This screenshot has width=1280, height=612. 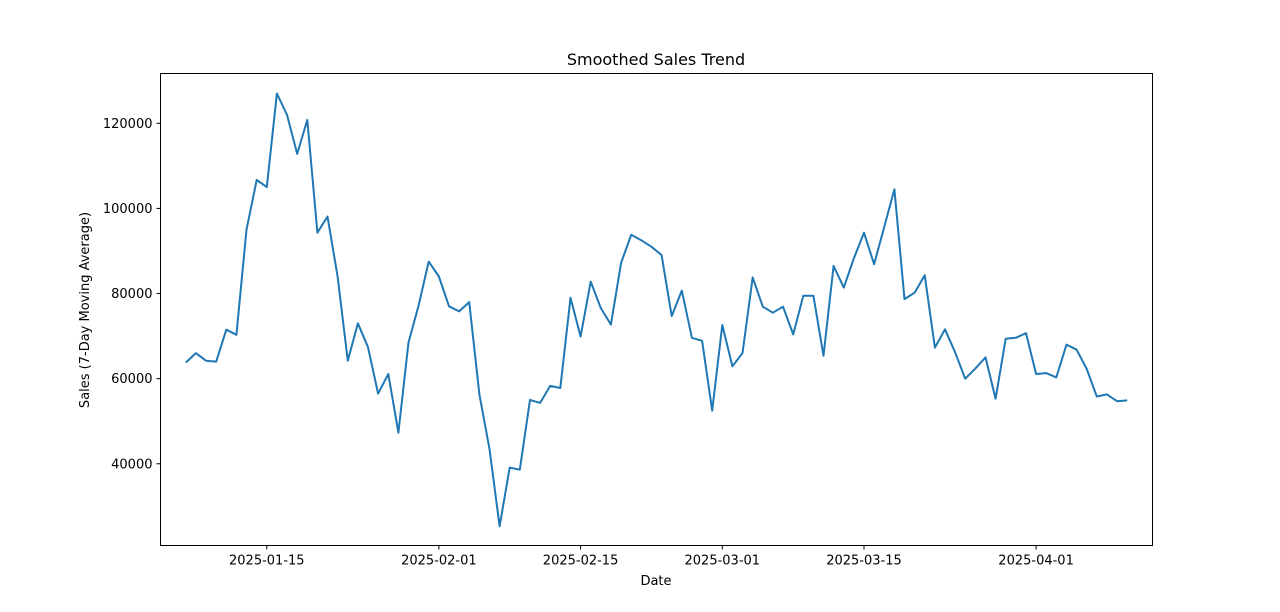 I want to click on y-tick-label: 40000, so click(x=131, y=464).